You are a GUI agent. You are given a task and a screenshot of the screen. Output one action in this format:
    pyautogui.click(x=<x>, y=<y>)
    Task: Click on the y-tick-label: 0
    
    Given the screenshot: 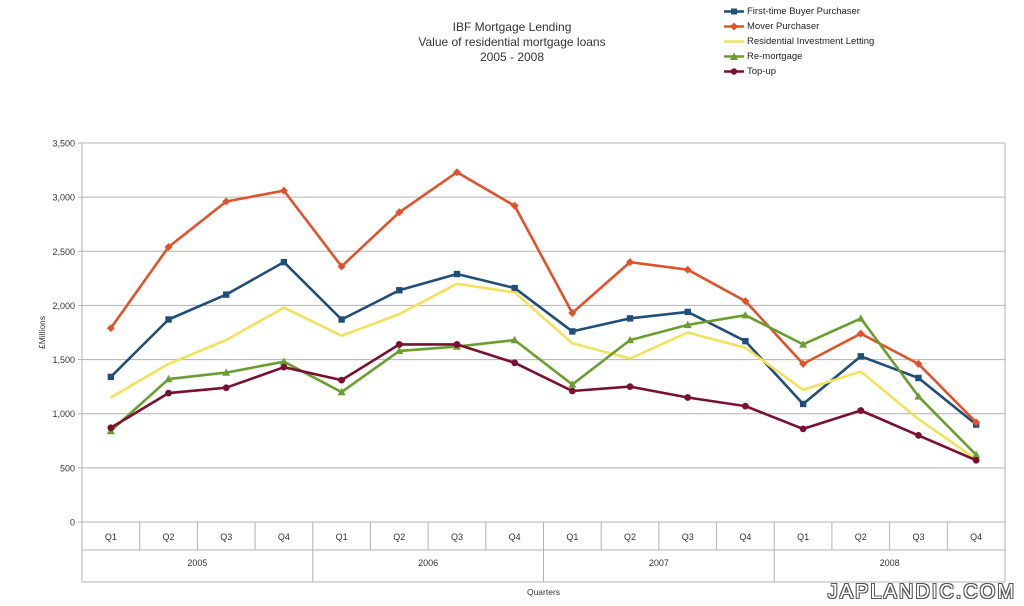 What is the action you would take?
    pyautogui.click(x=72, y=523)
    